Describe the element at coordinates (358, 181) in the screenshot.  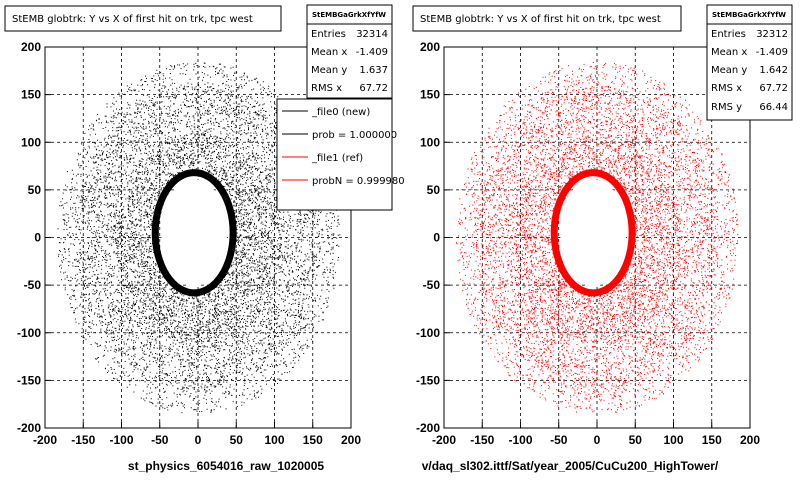
I see `legend-entry-probn: probN = 0.999980` at that location.